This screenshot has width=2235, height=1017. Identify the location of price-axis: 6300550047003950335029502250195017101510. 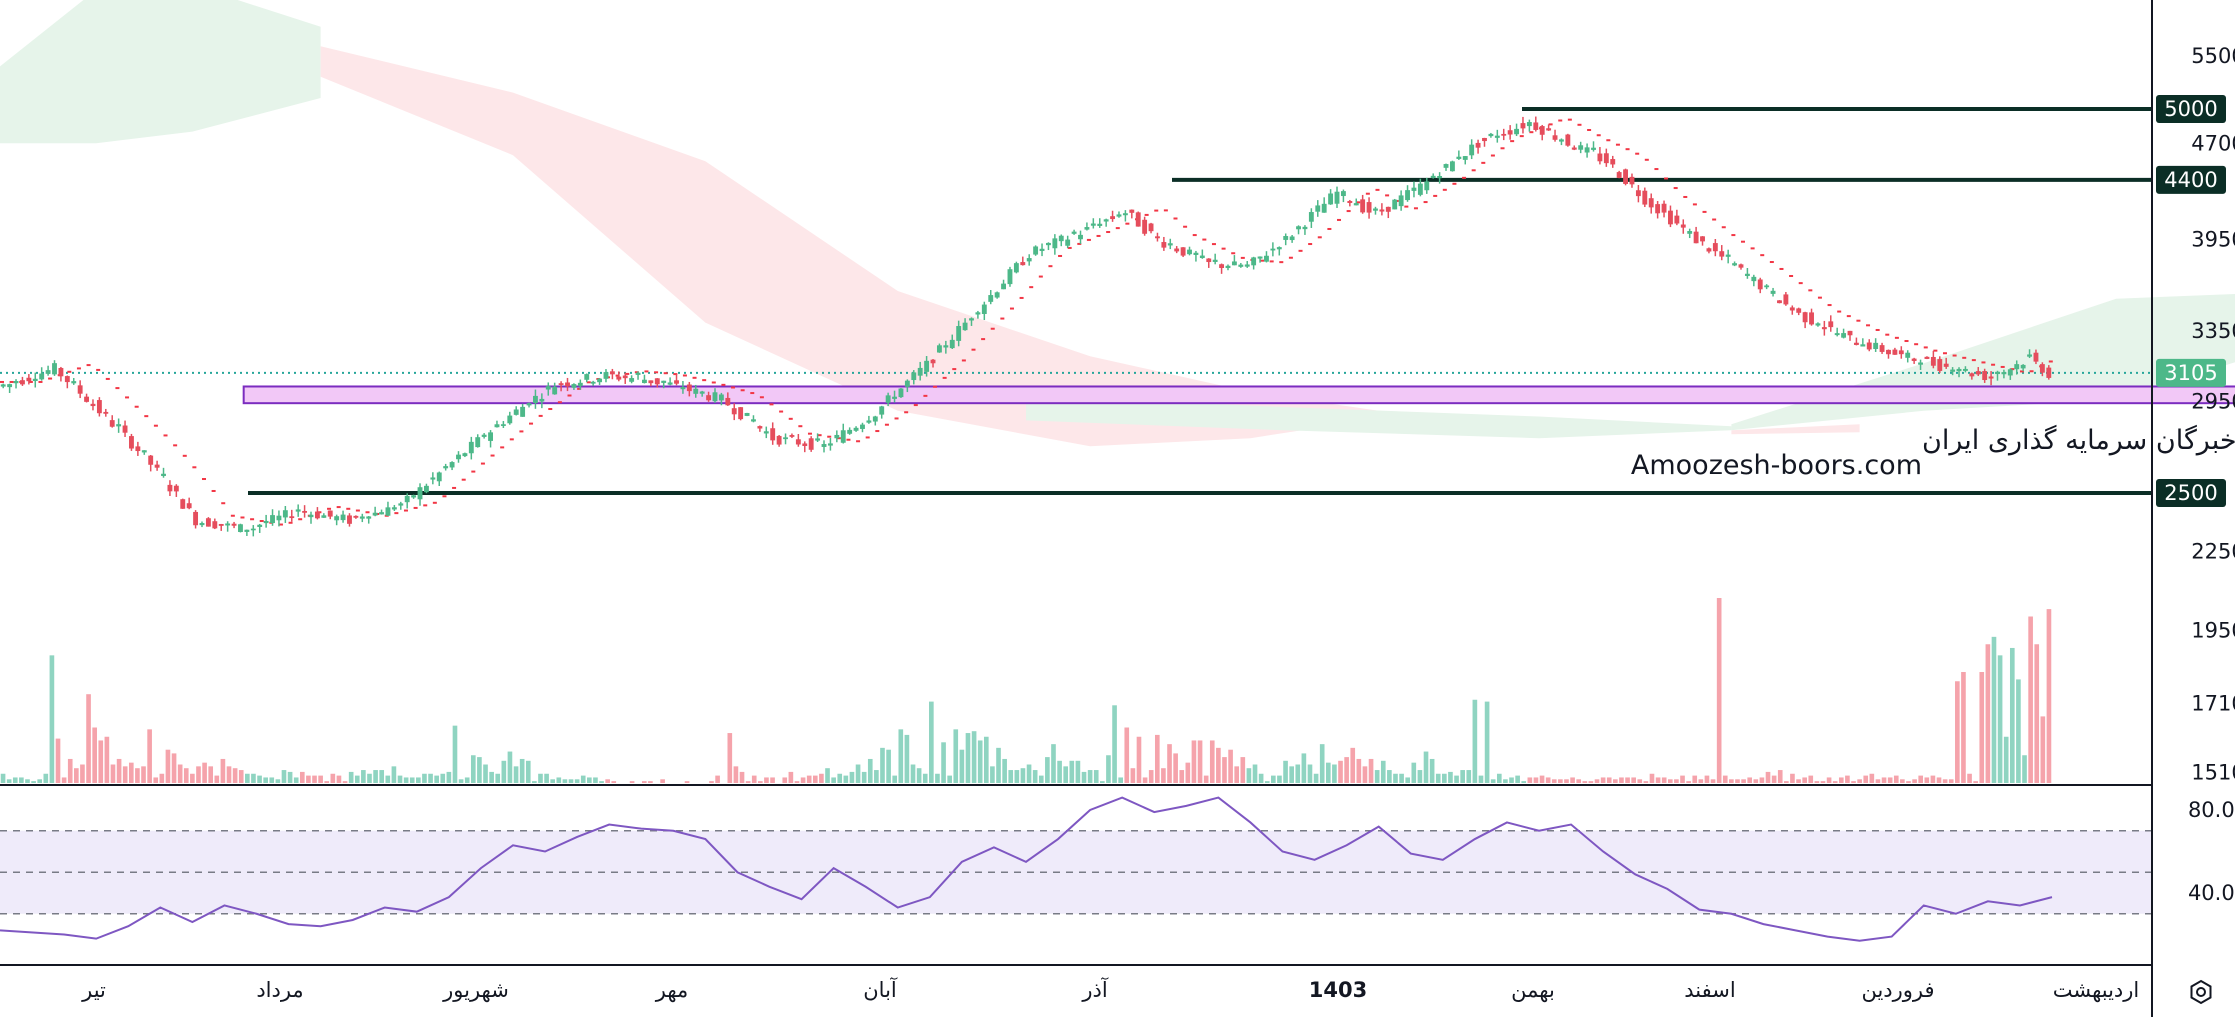
(2213, 392).